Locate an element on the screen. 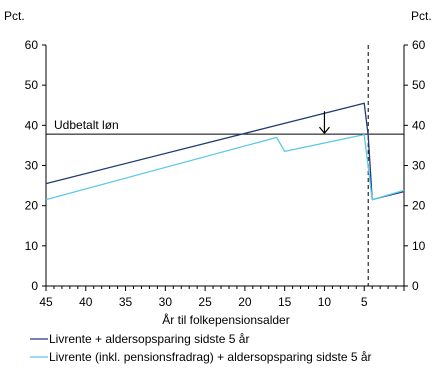  x-axis-label: År til folkepensionsalder is located at coordinates (225, 319).